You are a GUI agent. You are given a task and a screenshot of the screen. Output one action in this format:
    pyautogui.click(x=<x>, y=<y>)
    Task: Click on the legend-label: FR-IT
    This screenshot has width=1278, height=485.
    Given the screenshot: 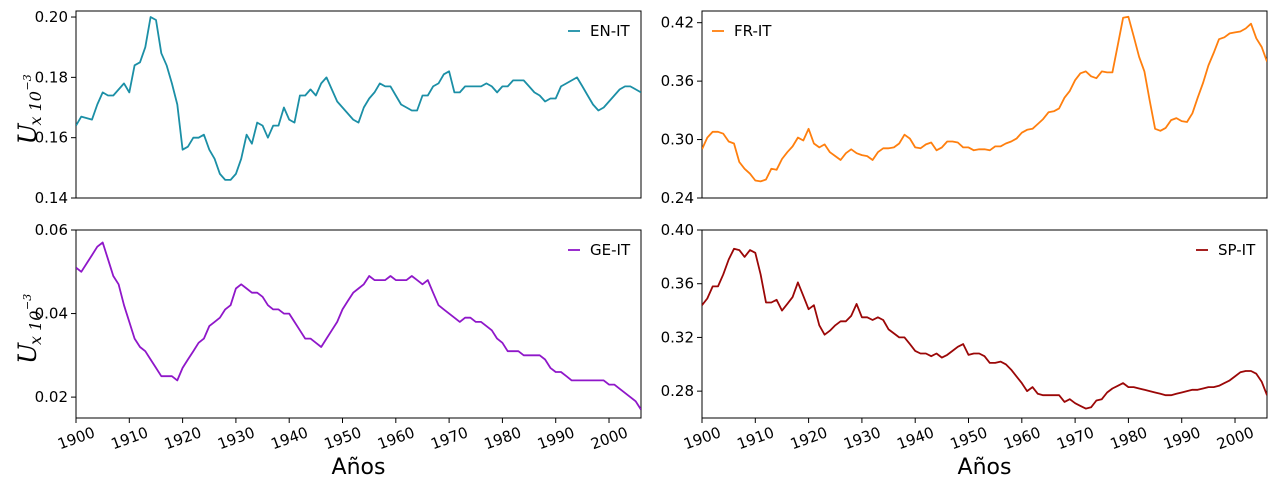 What is the action you would take?
    pyautogui.click(x=753, y=31)
    